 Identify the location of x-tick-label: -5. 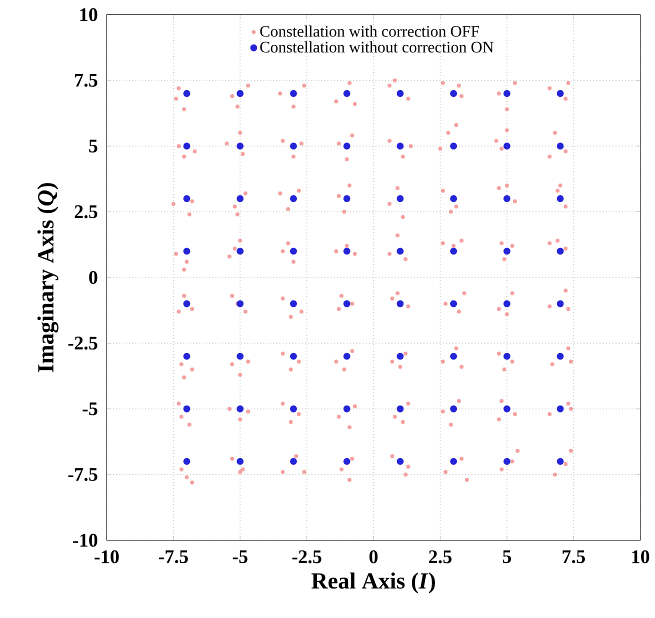
(240, 557).